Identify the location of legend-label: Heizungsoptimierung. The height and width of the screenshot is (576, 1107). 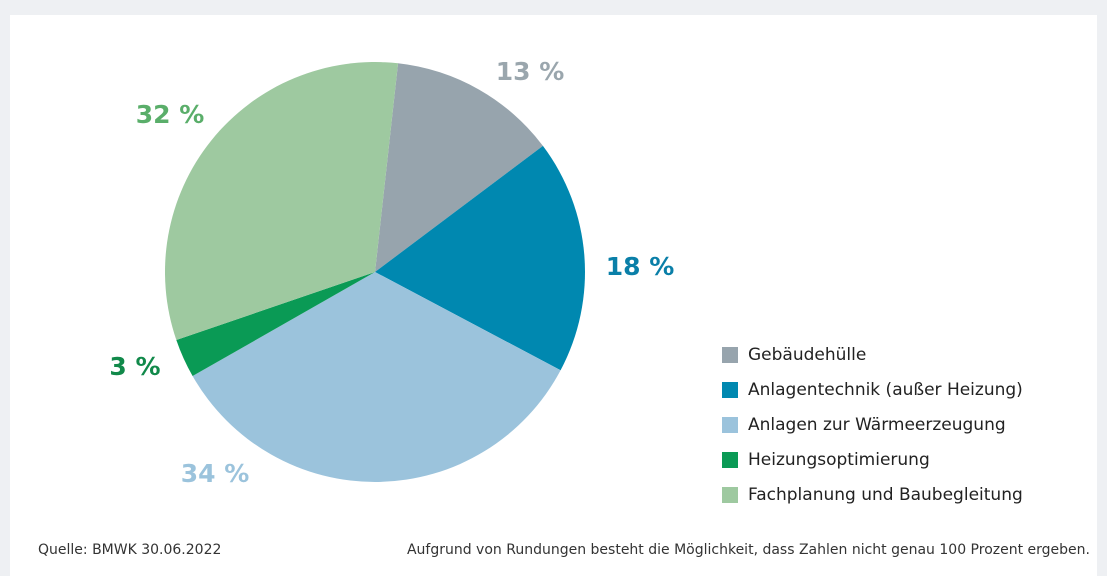
(839, 460).